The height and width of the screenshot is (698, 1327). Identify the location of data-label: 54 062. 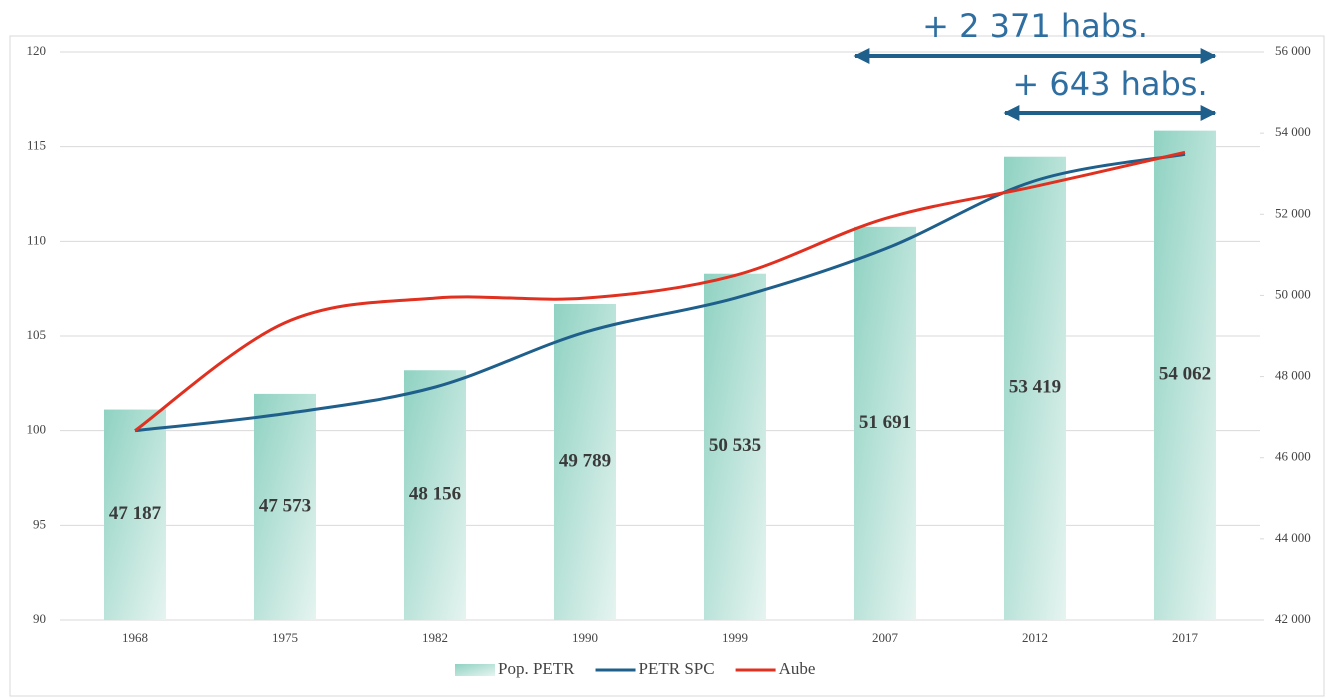
(1185, 374).